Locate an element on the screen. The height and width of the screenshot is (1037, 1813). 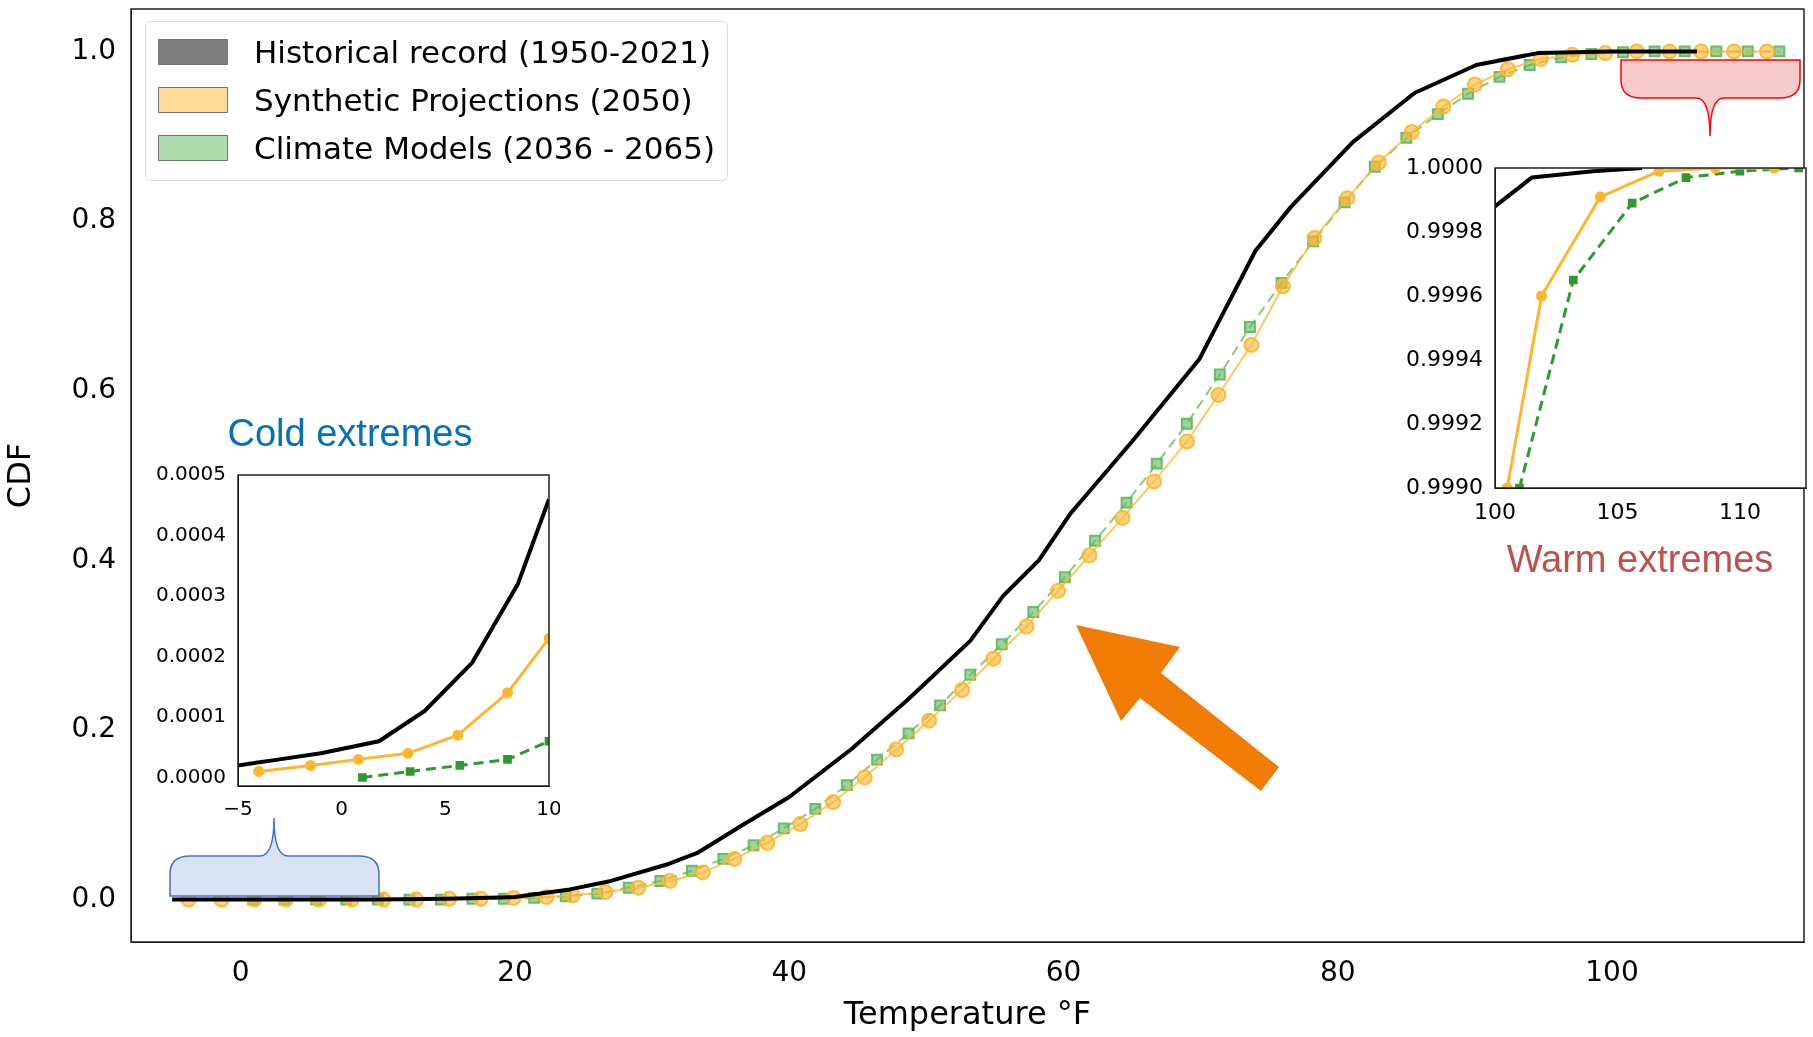
x-tick-label: −5 is located at coordinates (238, 808).